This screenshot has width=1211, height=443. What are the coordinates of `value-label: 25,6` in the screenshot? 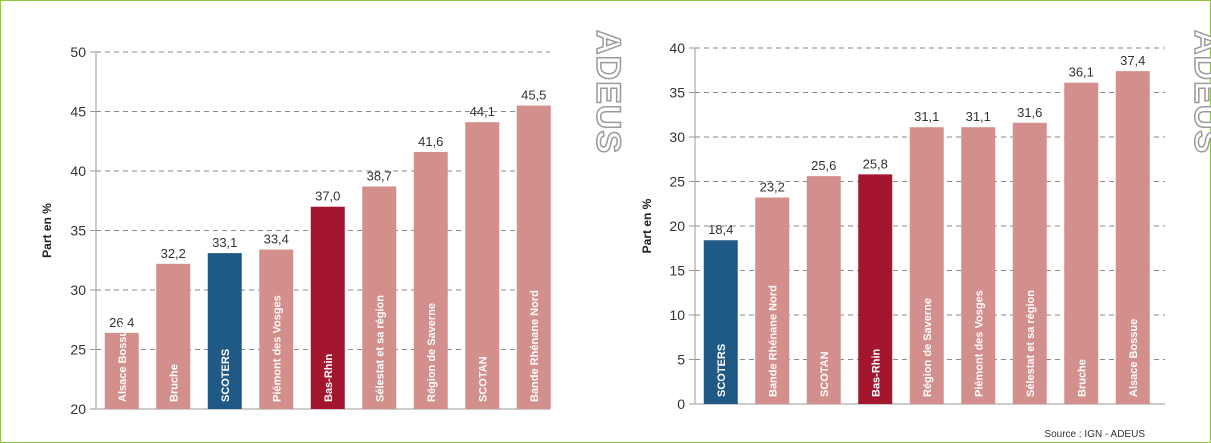 It's located at (823, 165).